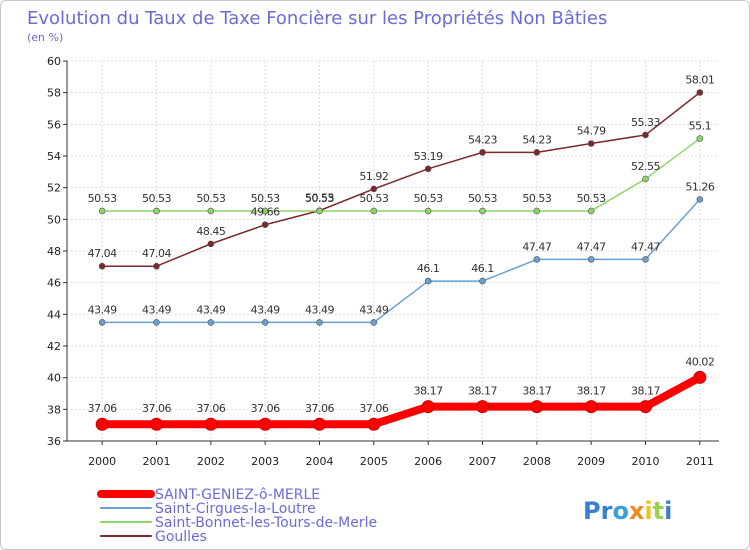 Image resolution: width=750 pixels, height=550 pixels. Describe the element at coordinates (102, 253) in the screenshot. I see `data-label: 47.04` at that location.